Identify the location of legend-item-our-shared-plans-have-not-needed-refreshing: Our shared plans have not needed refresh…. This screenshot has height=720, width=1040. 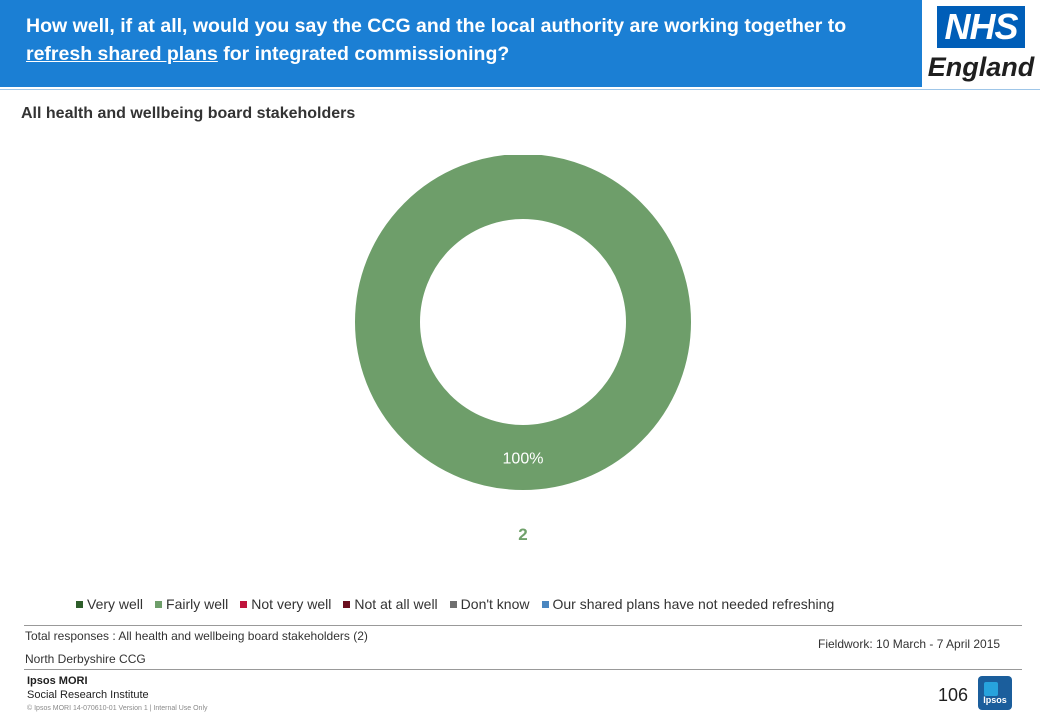
(688, 604).